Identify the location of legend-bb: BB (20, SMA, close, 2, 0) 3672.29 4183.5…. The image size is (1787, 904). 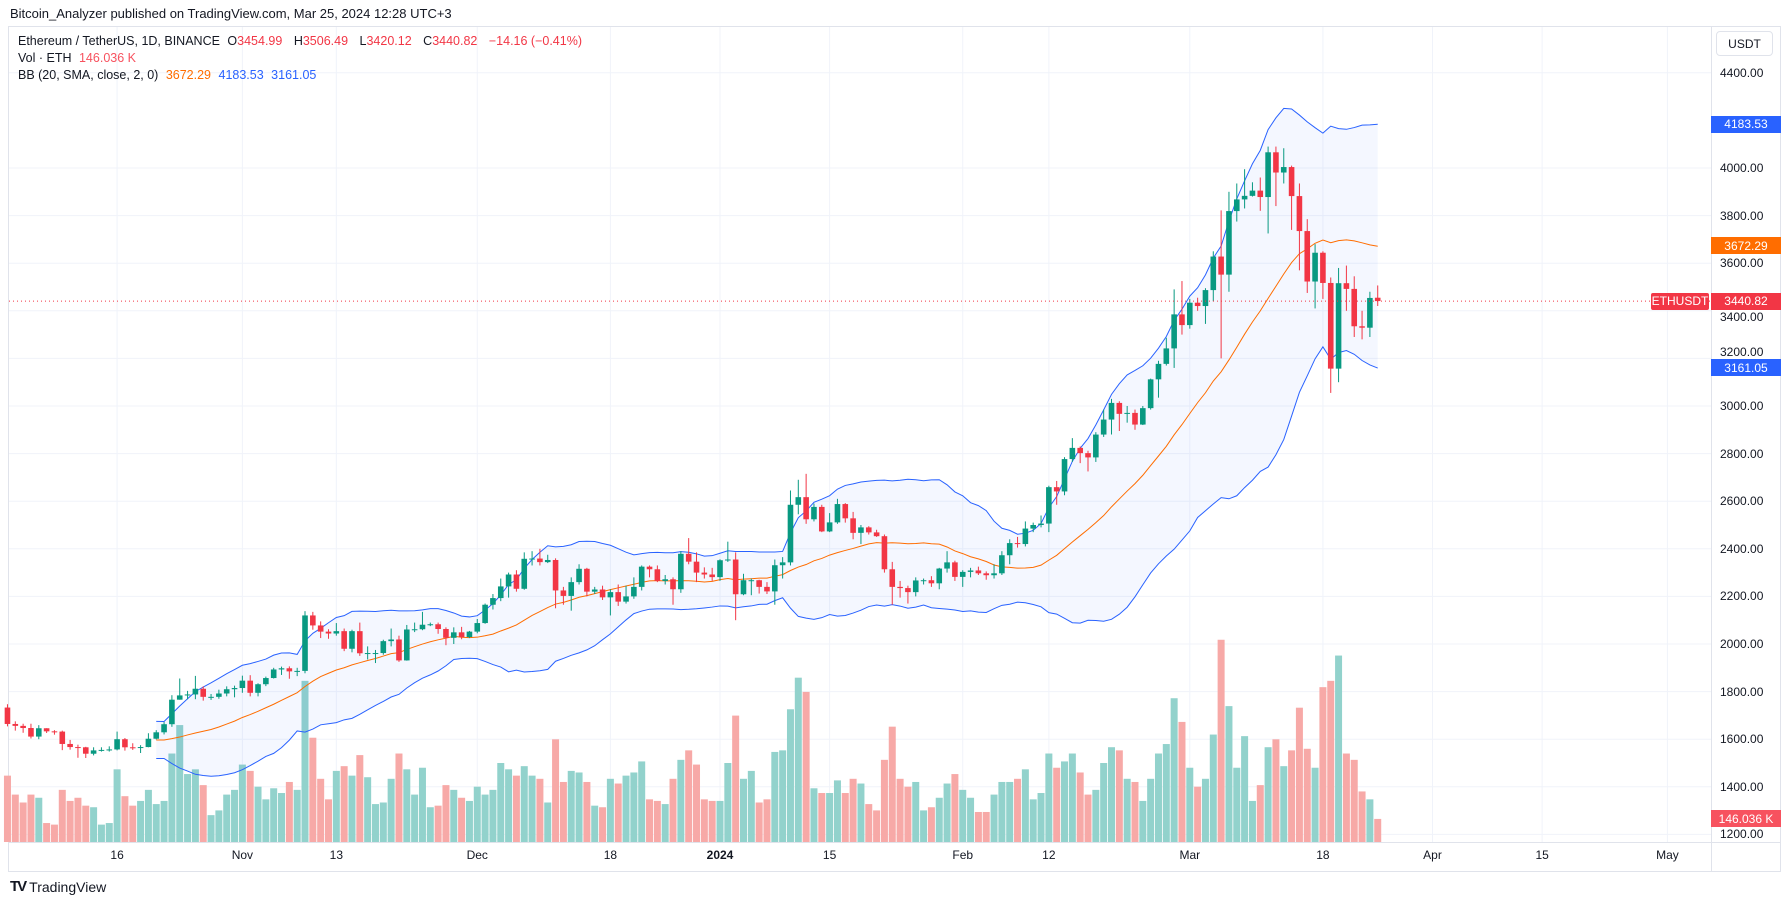
(167, 75).